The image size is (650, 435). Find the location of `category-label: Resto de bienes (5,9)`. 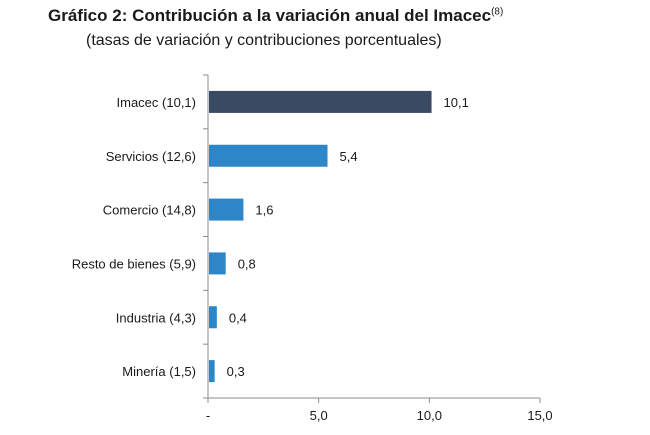

category-label: Resto de bienes (5,9) is located at coordinates (134, 263).